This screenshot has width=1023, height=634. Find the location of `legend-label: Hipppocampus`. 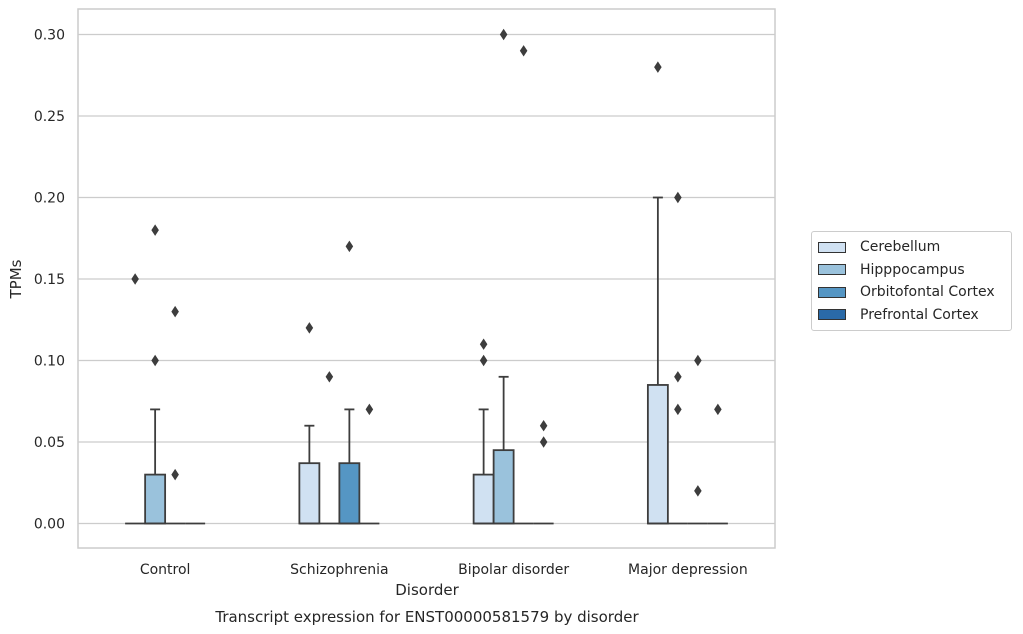

legend-label: Hipppocampus is located at coordinates (912, 269).